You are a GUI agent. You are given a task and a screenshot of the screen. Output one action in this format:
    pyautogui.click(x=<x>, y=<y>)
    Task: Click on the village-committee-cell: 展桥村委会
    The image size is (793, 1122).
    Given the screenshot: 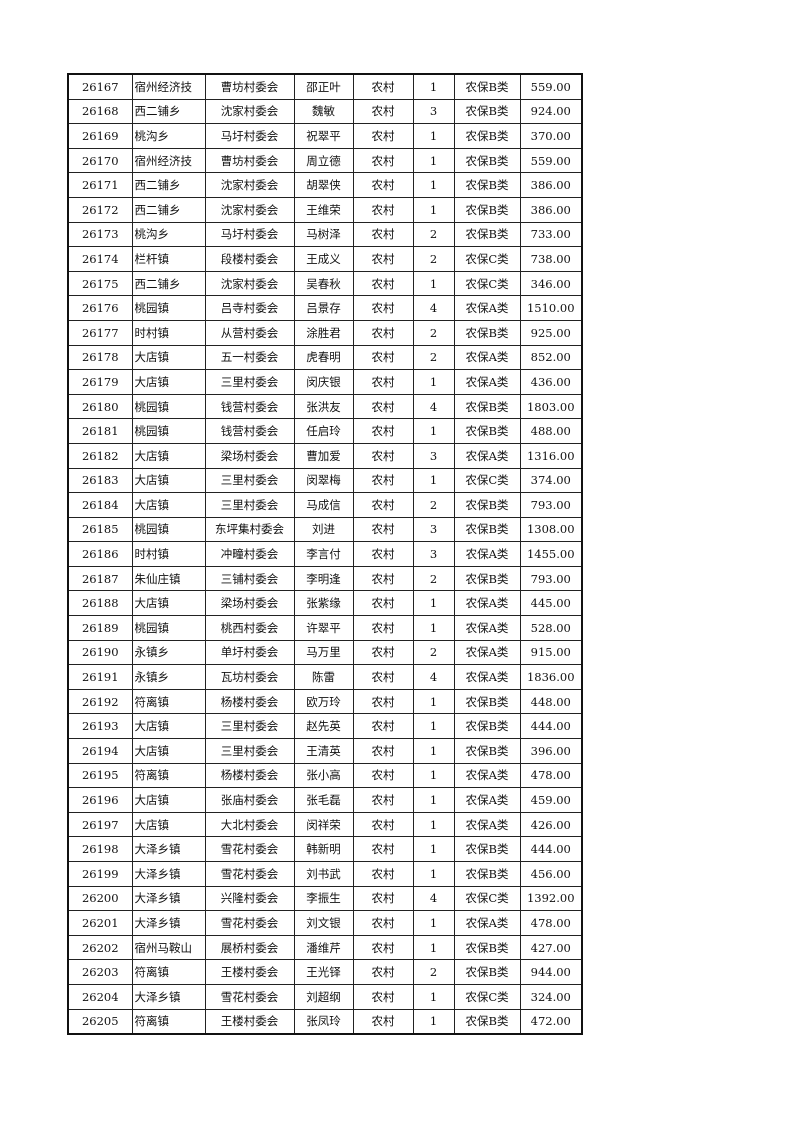 What is the action you would take?
    pyautogui.click(x=249, y=947)
    